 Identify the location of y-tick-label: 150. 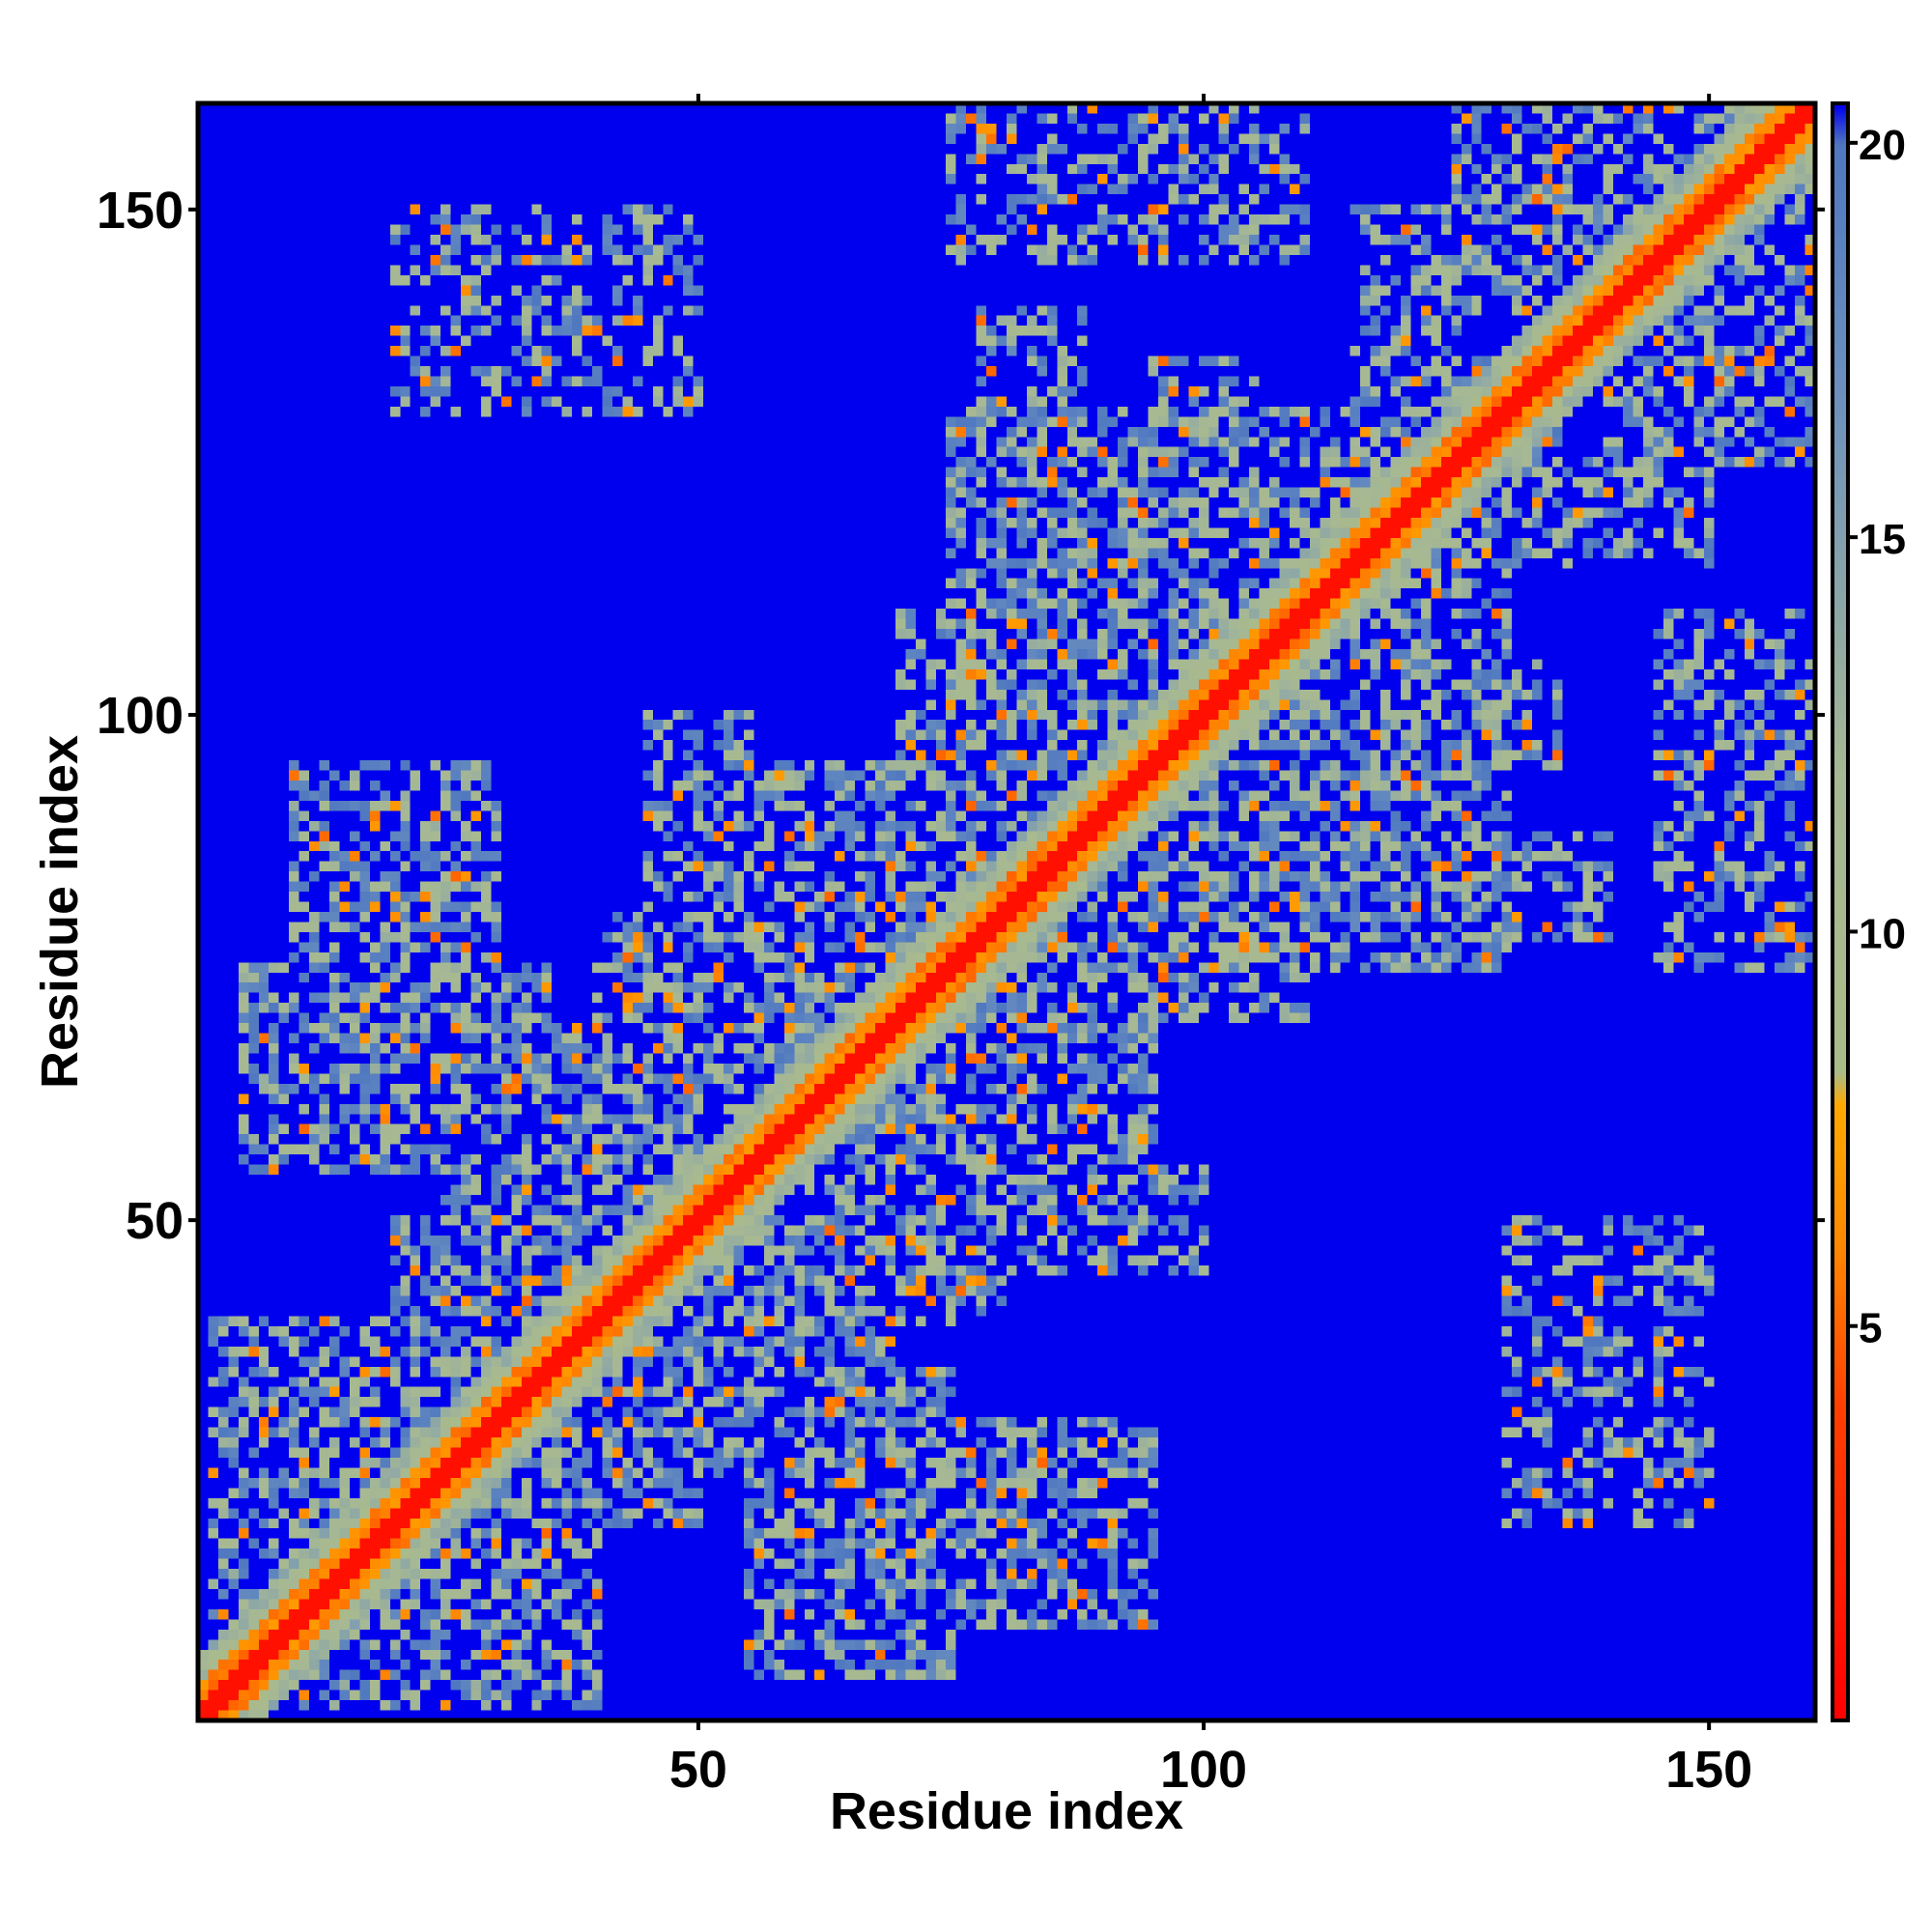
(140, 211).